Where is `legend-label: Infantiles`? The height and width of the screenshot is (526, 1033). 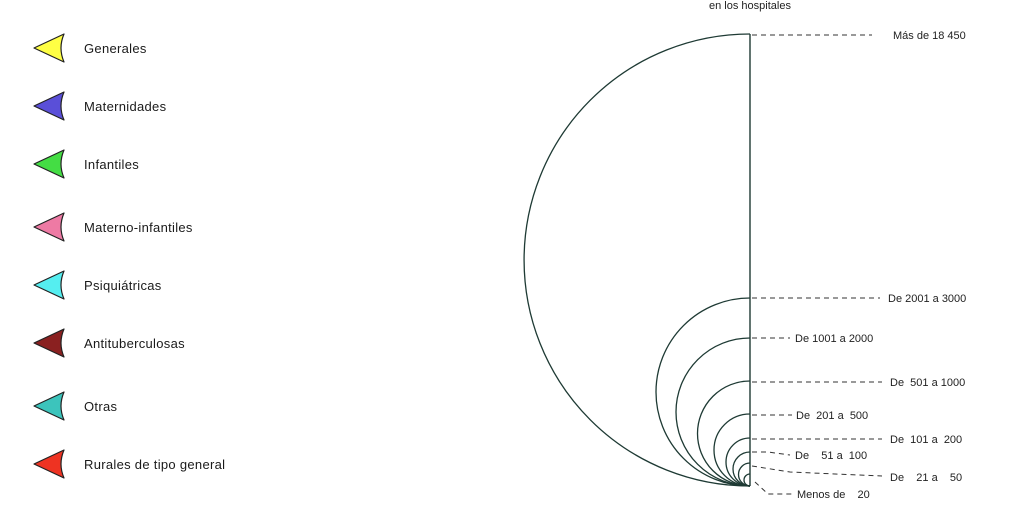 legend-label: Infantiles is located at coordinates (112, 164).